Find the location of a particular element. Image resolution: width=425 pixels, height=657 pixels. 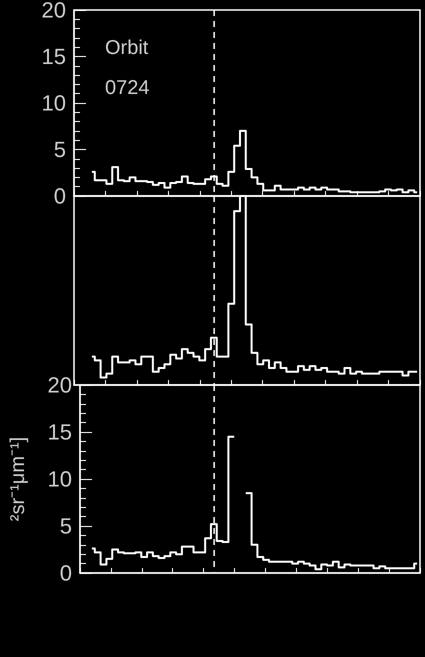

y-axis-title: ²sr⁻¹μm⁻¹] is located at coordinates (18, 479).